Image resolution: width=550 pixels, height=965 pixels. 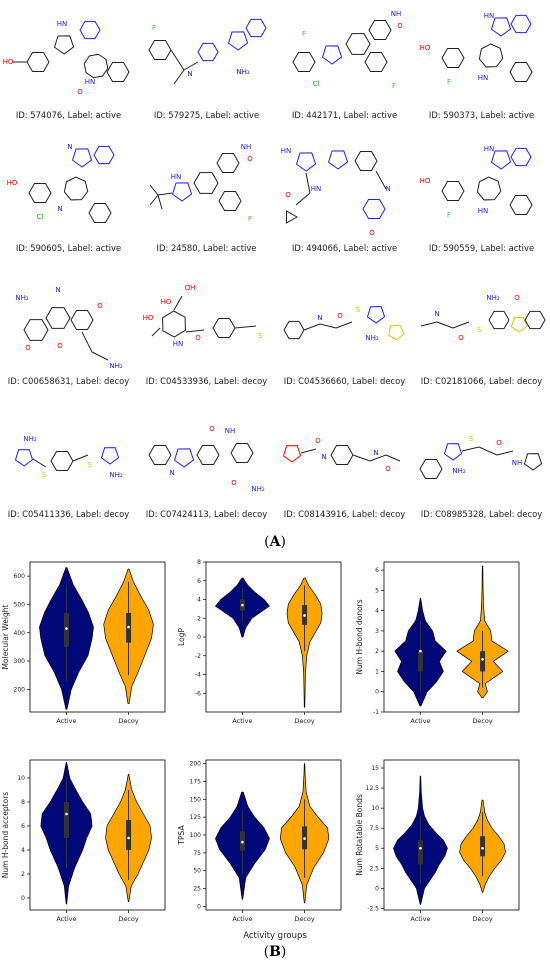 I want to click on svg-text: OH, so click(x=190, y=288).